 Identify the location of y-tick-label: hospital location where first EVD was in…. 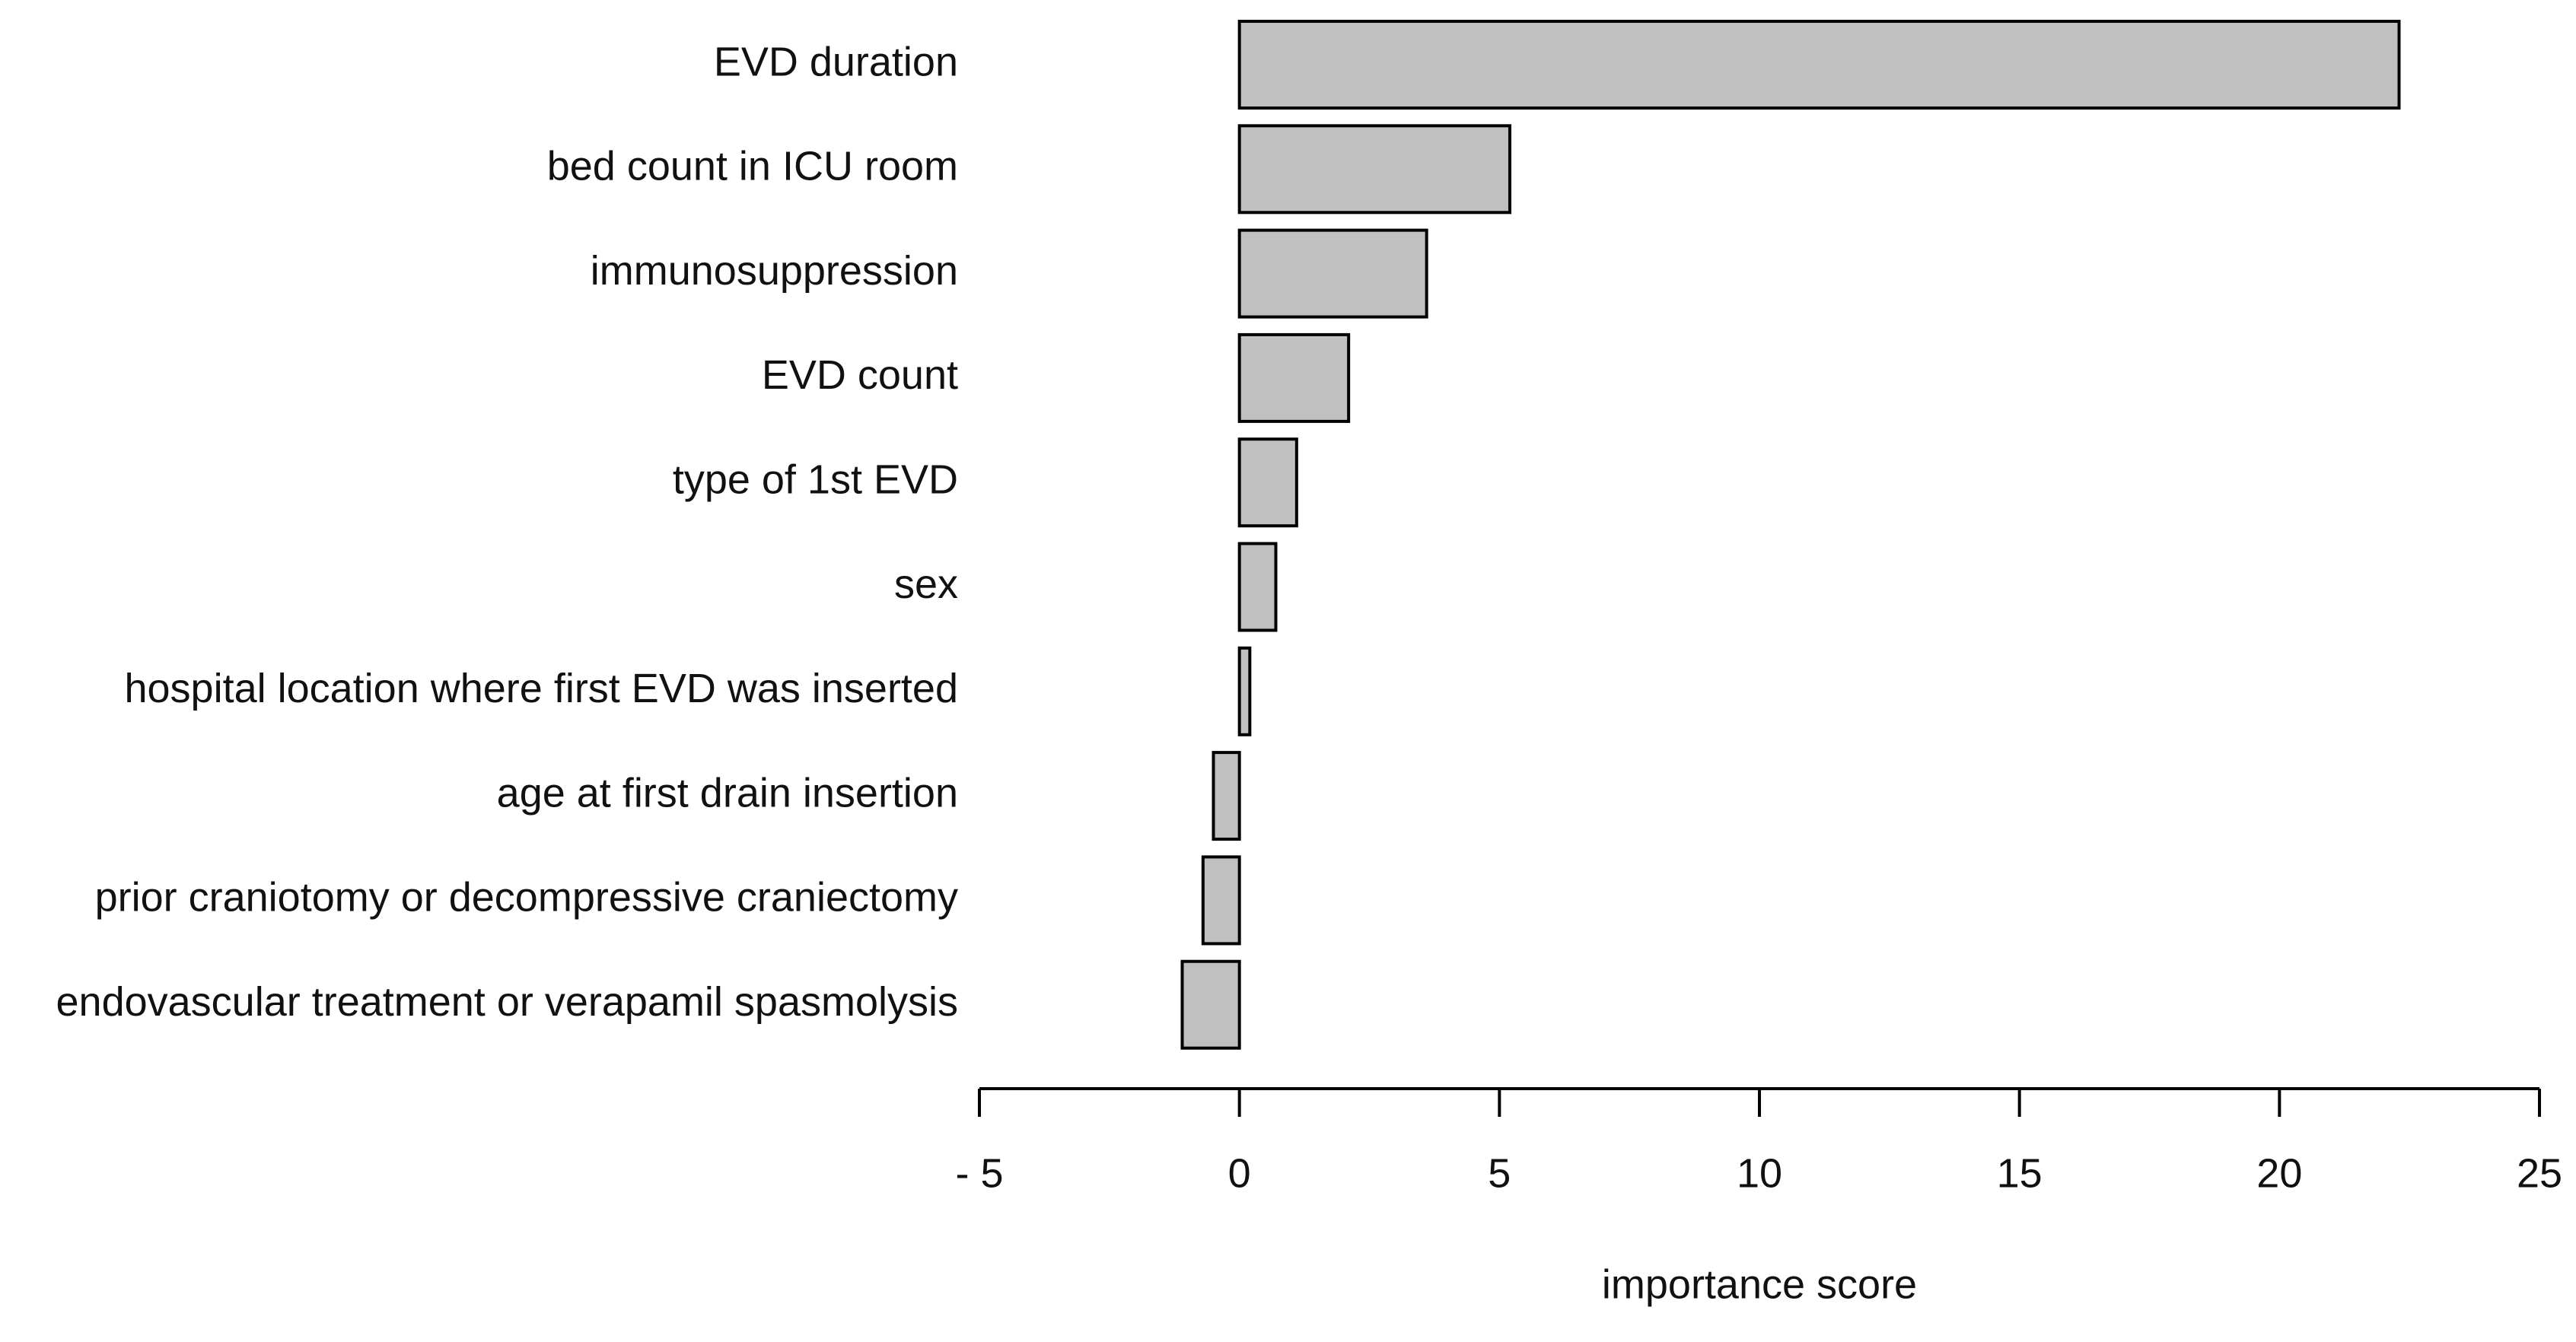
(541, 688).